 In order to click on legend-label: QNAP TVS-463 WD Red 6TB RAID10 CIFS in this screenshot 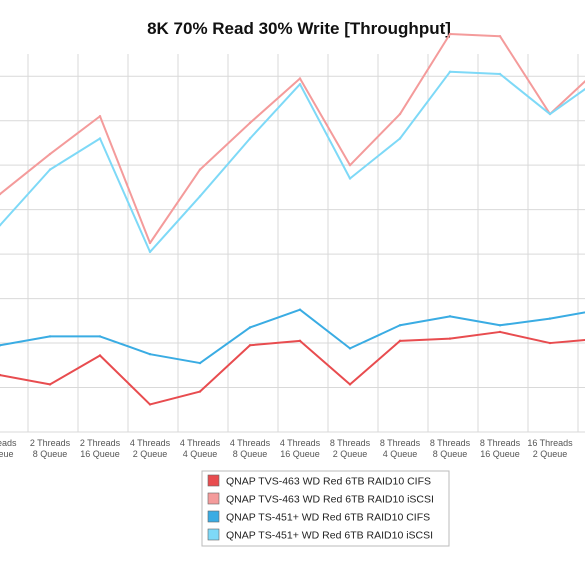, I will do `click(328, 482)`.